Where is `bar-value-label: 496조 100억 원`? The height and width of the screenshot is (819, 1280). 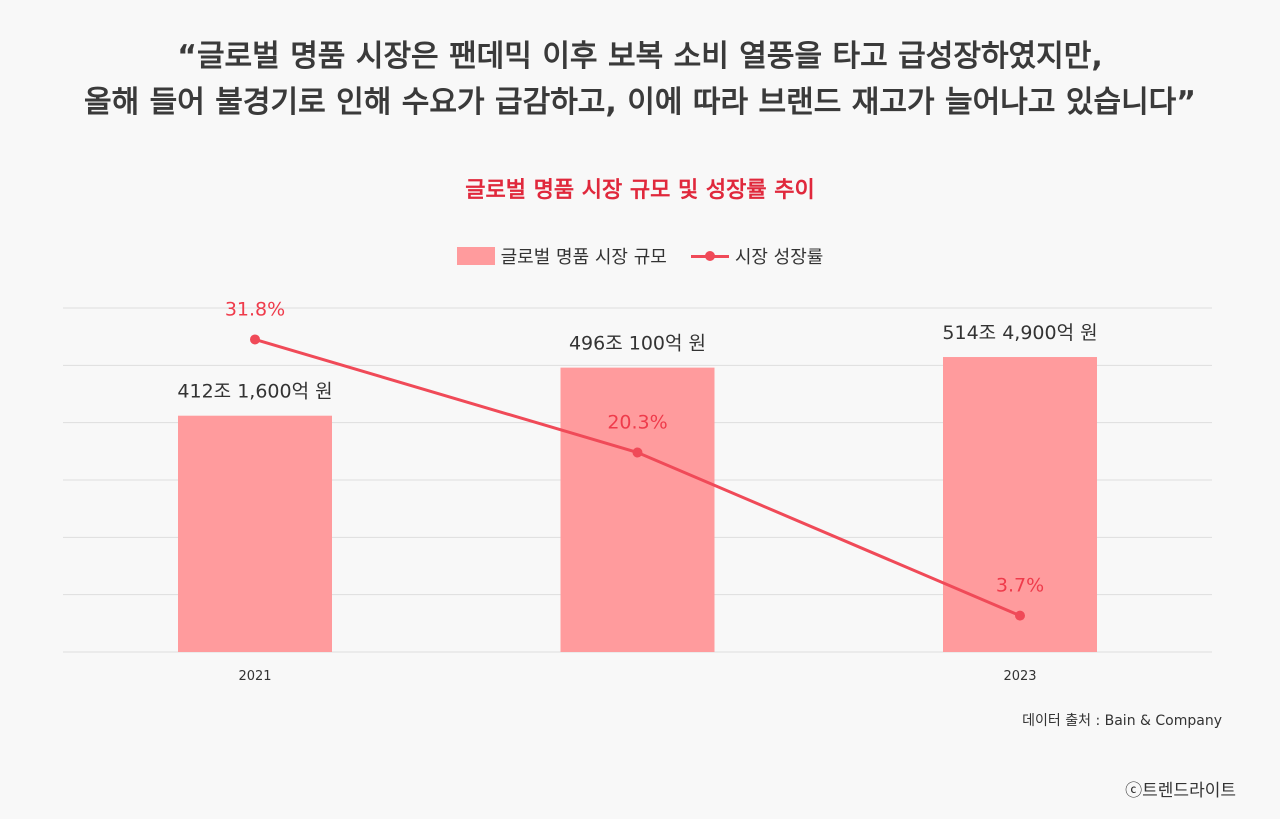 bar-value-label: 496조 100억 원 is located at coordinates (637, 344).